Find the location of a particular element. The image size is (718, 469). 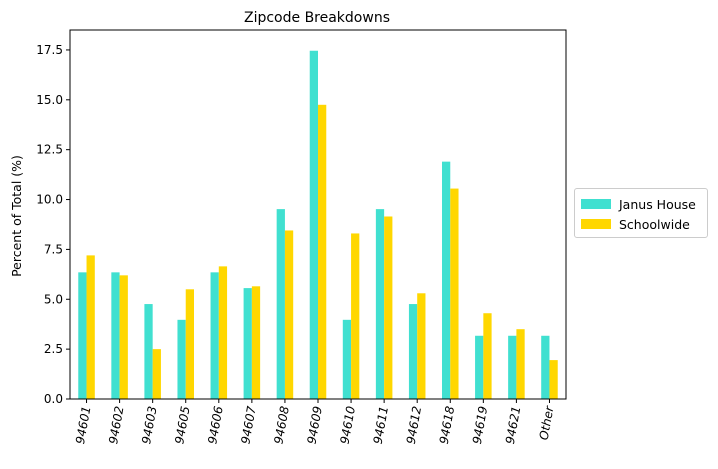

x-tick-label: 94608 is located at coordinates (281, 425).